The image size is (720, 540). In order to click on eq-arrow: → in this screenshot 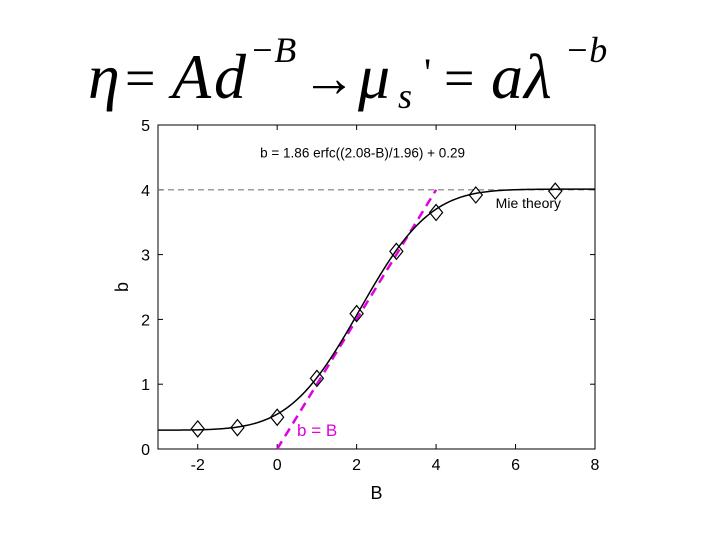, I will do `click(329, 78)`.